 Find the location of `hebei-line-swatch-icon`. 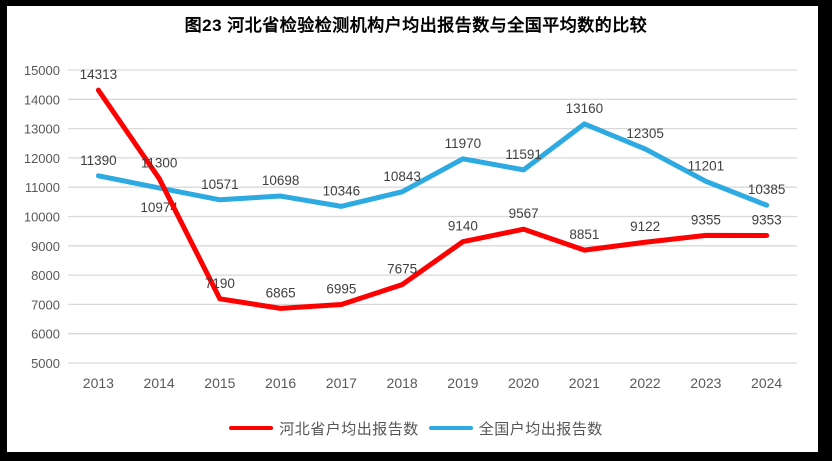

hebei-line-swatch-icon is located at coordinates (251, 428).